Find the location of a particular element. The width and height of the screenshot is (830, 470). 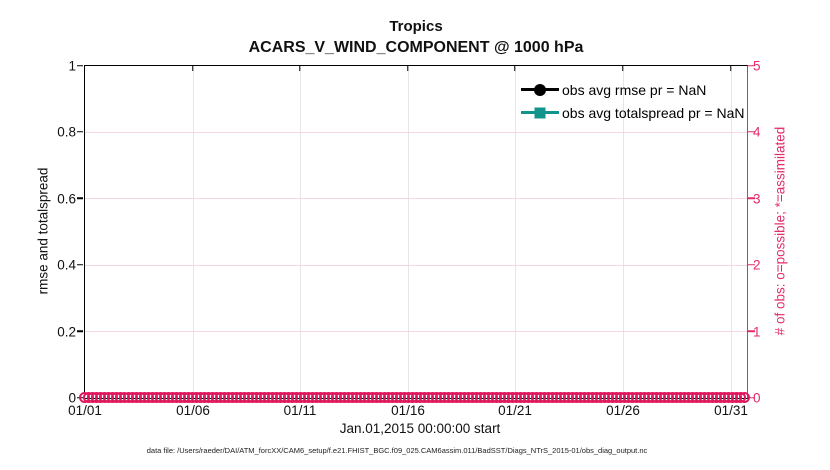

right-y-tick-label: 0 is located at coordinates (757, 398).